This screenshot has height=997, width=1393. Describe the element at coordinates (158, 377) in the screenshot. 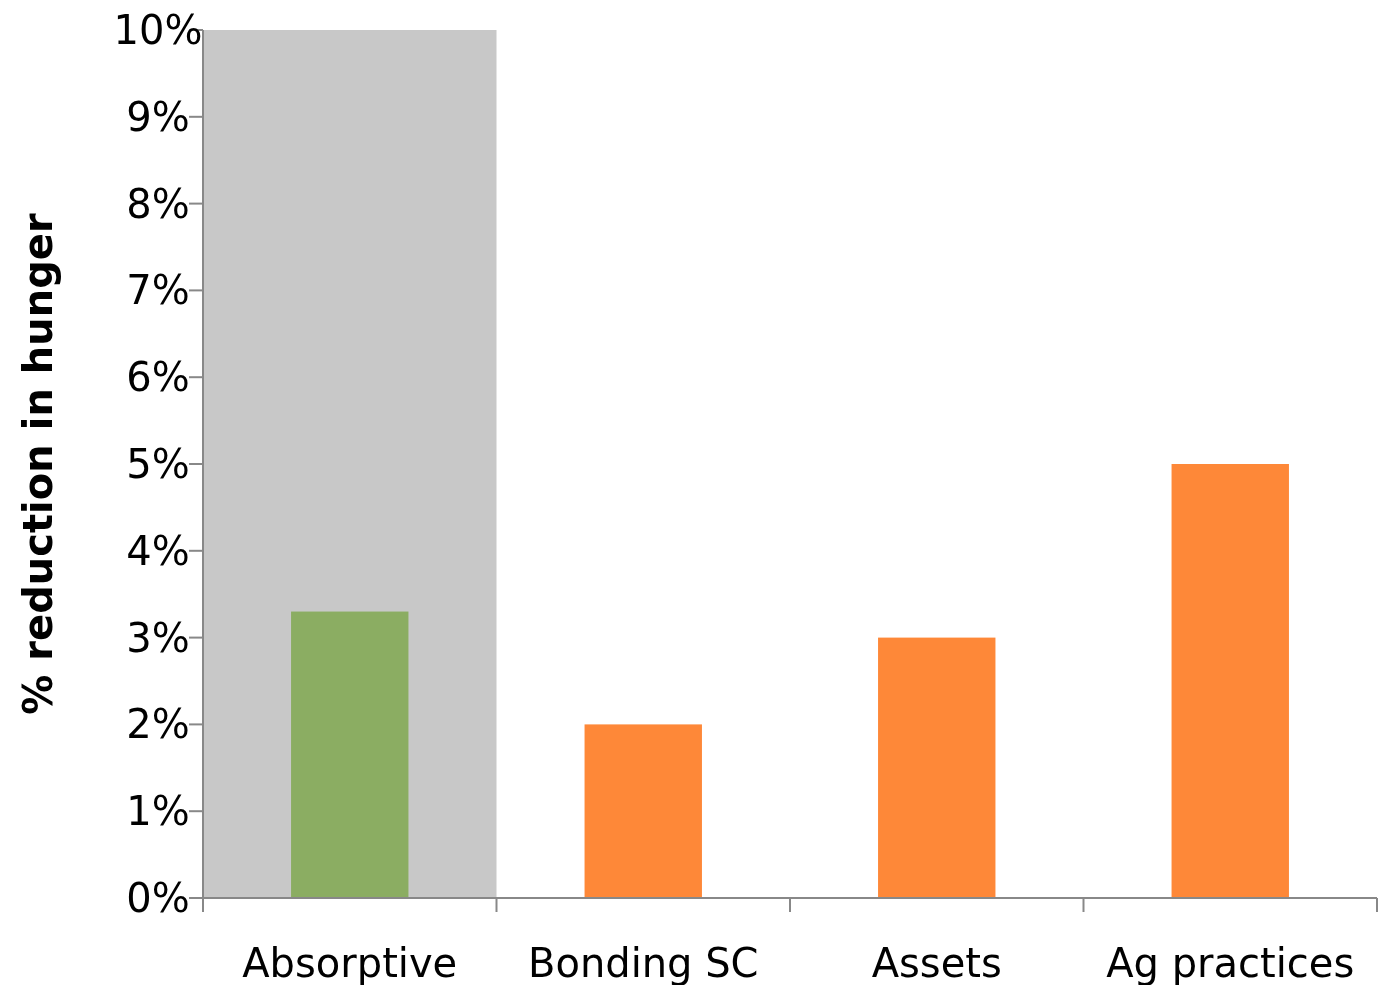

I see `y-tick-label: 6%` at that location.